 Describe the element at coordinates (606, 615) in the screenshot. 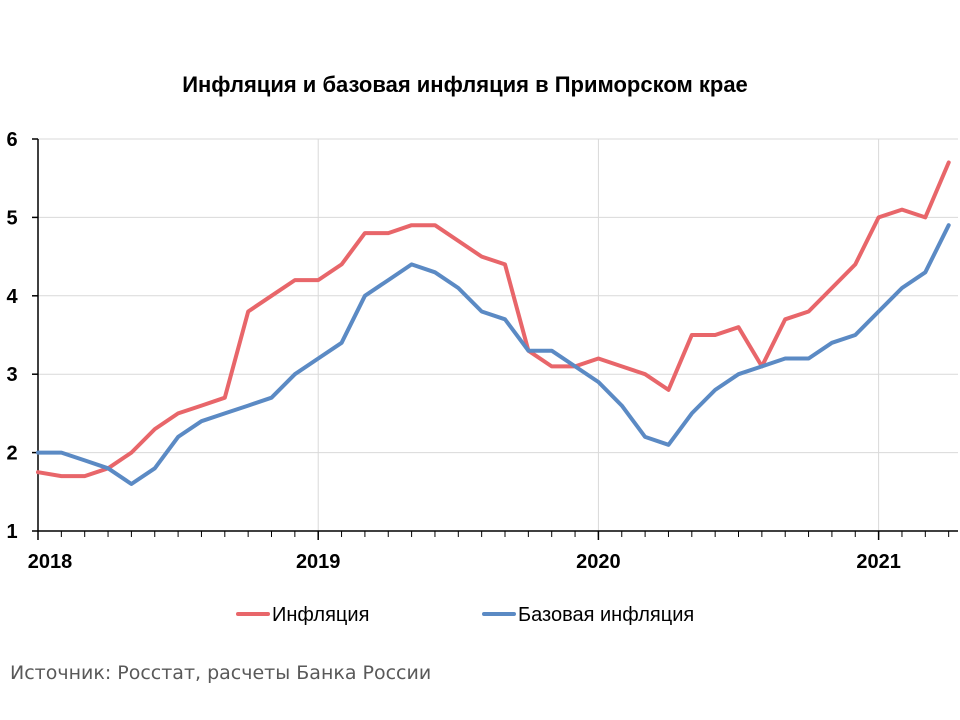

I see `legend-label-2: Базовая инфляция` at that location.